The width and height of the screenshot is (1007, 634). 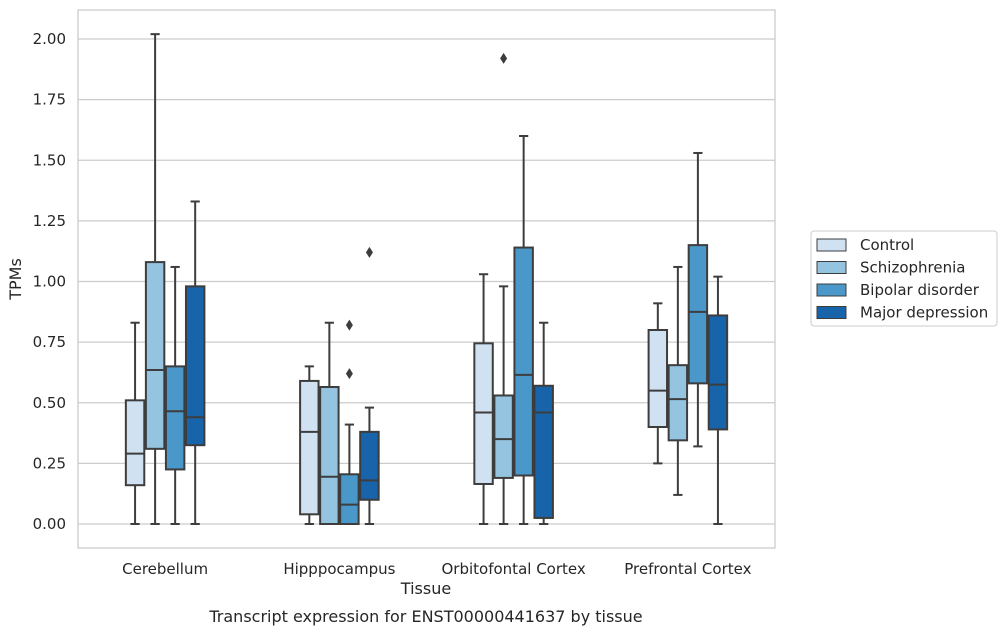 I want to click on y-tick-label: 1.50, so click(x=49, y=160).